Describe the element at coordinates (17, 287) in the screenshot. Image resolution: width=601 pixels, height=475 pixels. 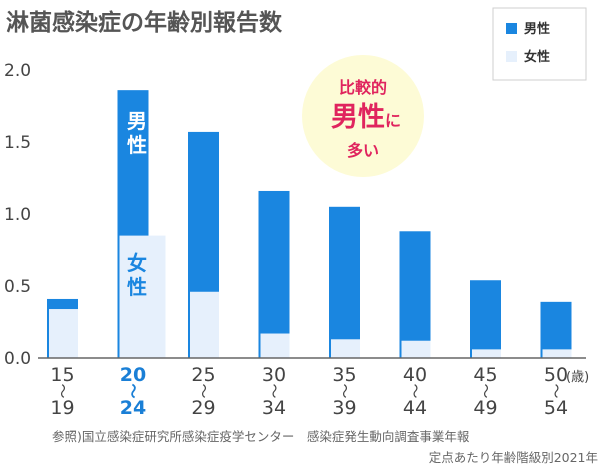
I see `y-tick-label: 0.5` at that location.